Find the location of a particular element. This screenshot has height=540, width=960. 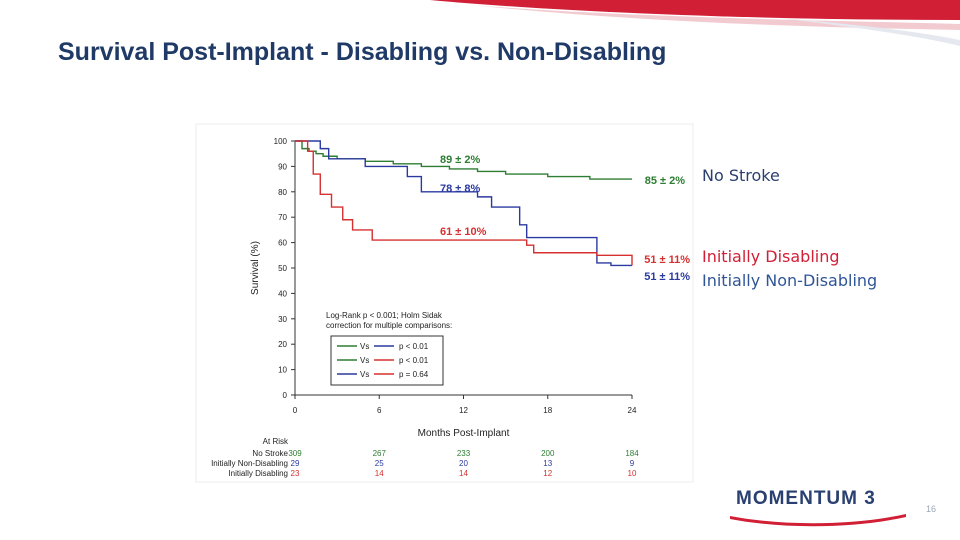

y-tick-label: 60 is located at coordinates (282, 243).